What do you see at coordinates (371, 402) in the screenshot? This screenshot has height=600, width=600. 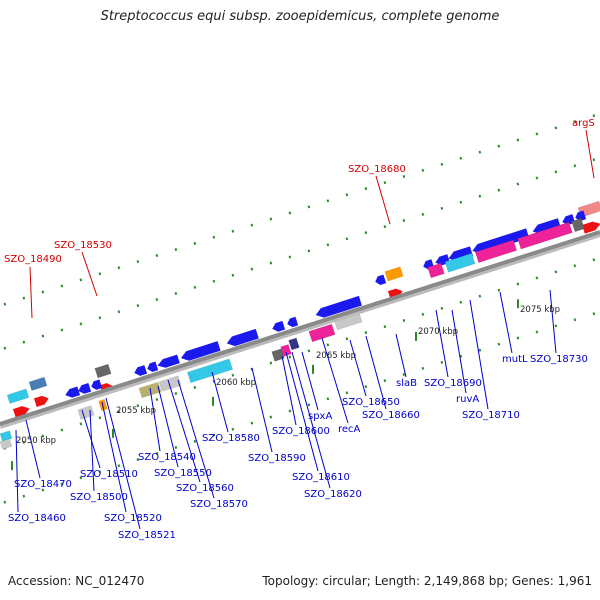 I see `gene-label-blue: SZO_18650` at bounding box center [371, 402].